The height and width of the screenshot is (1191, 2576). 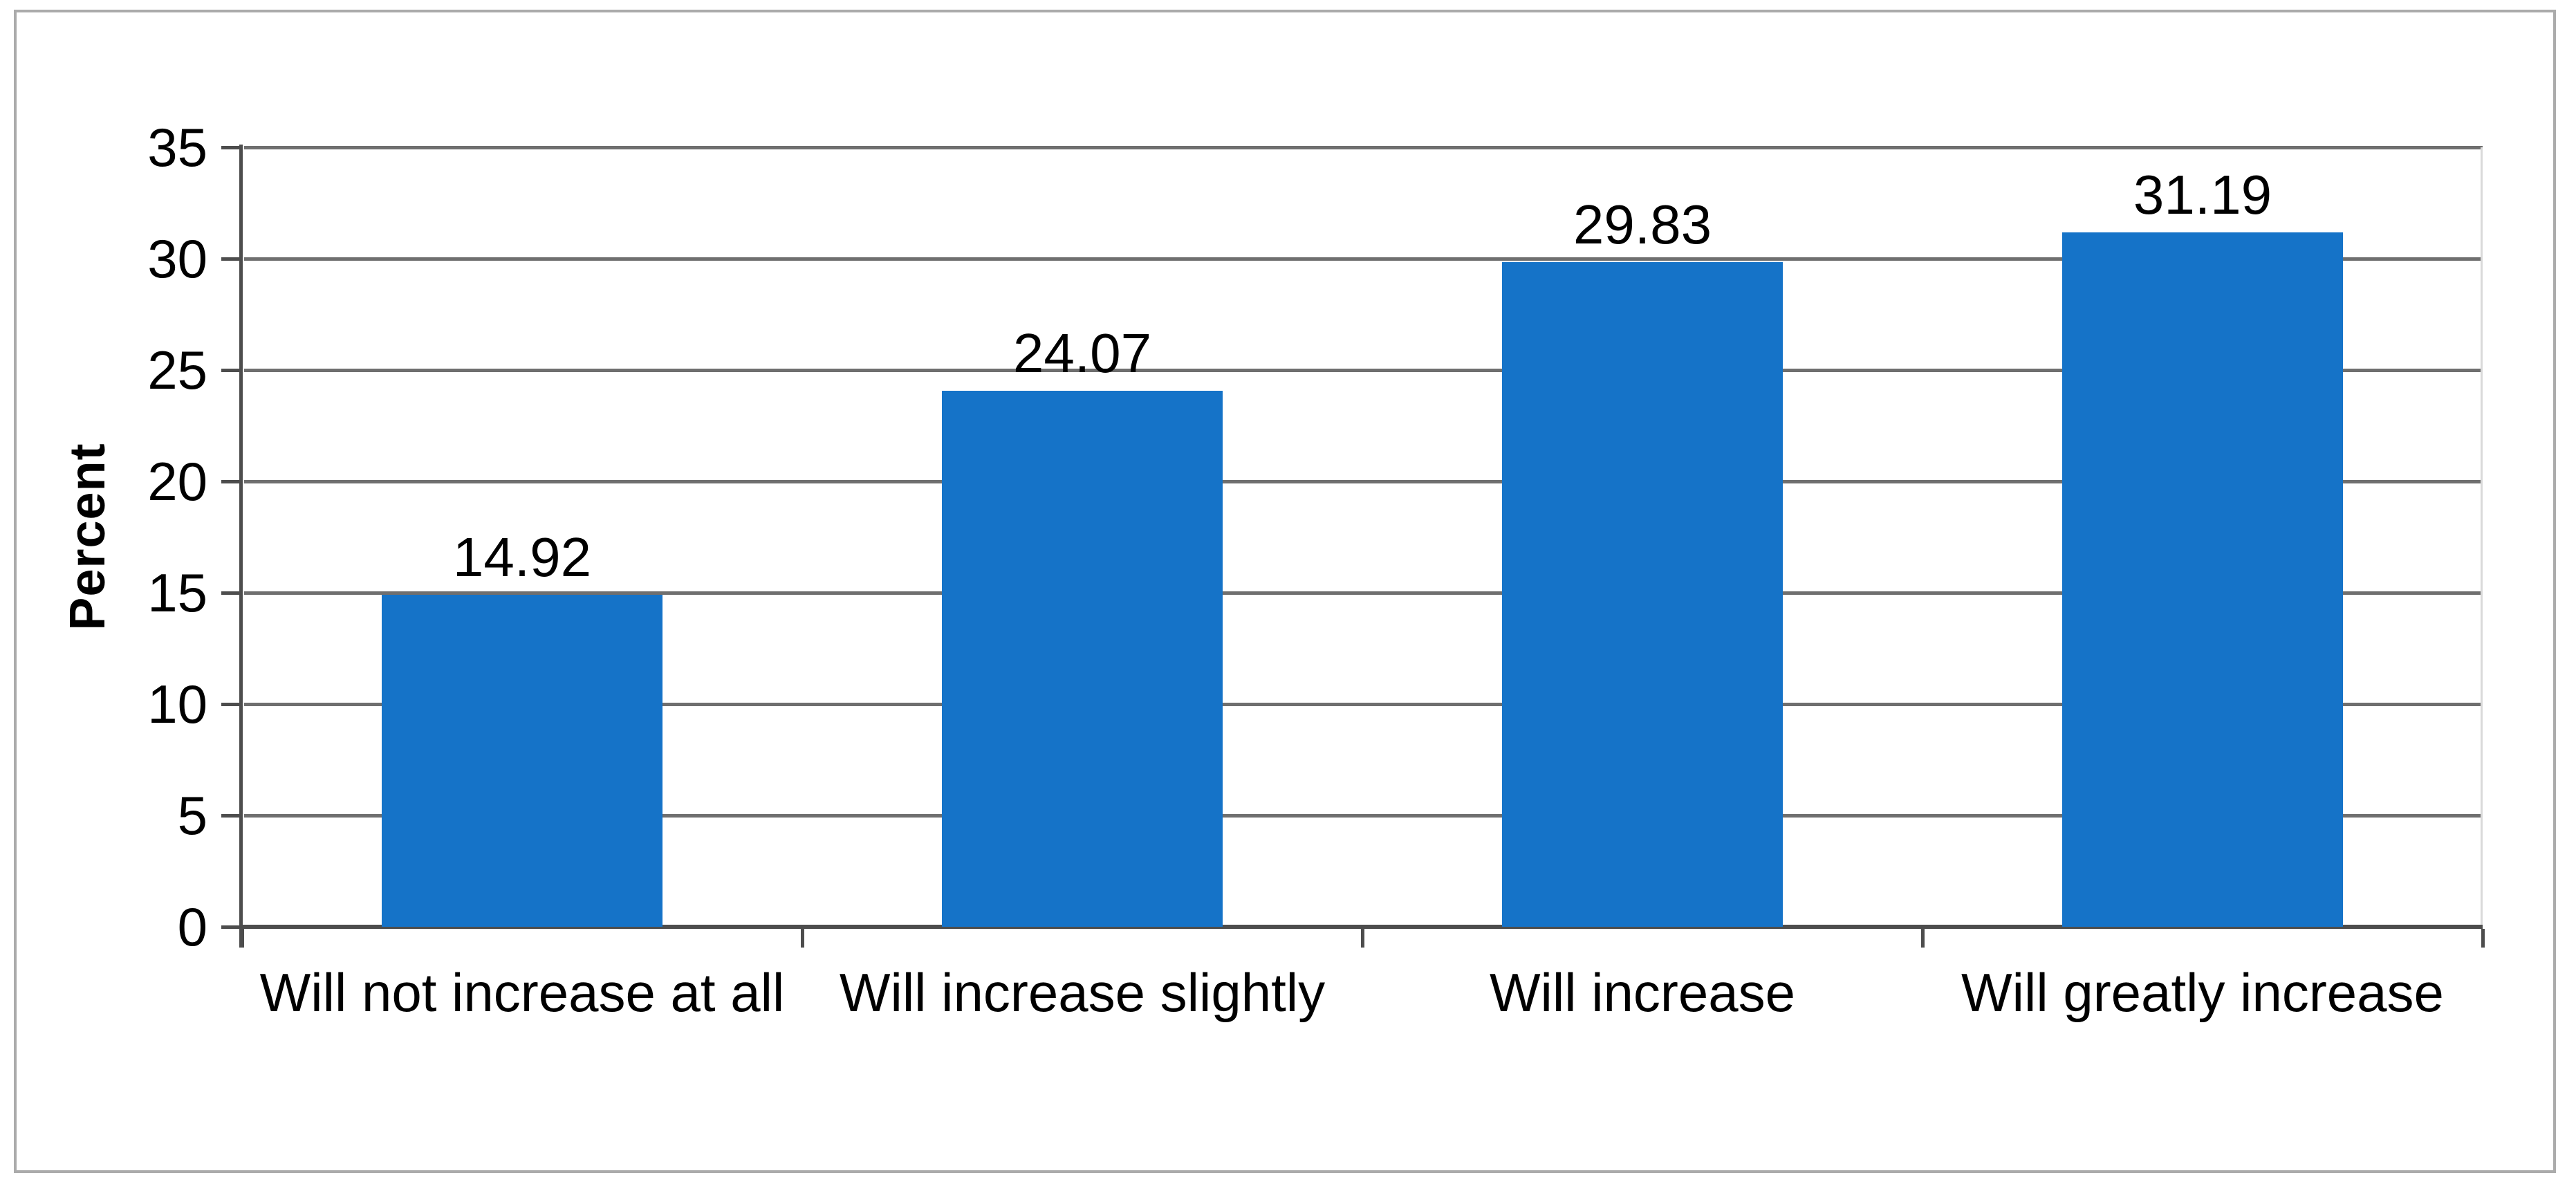 What do you see at coordinates (1642, 225) in the screenshot?
I see `bar-value-label: 29.83` at bounding box center [1642, 225].